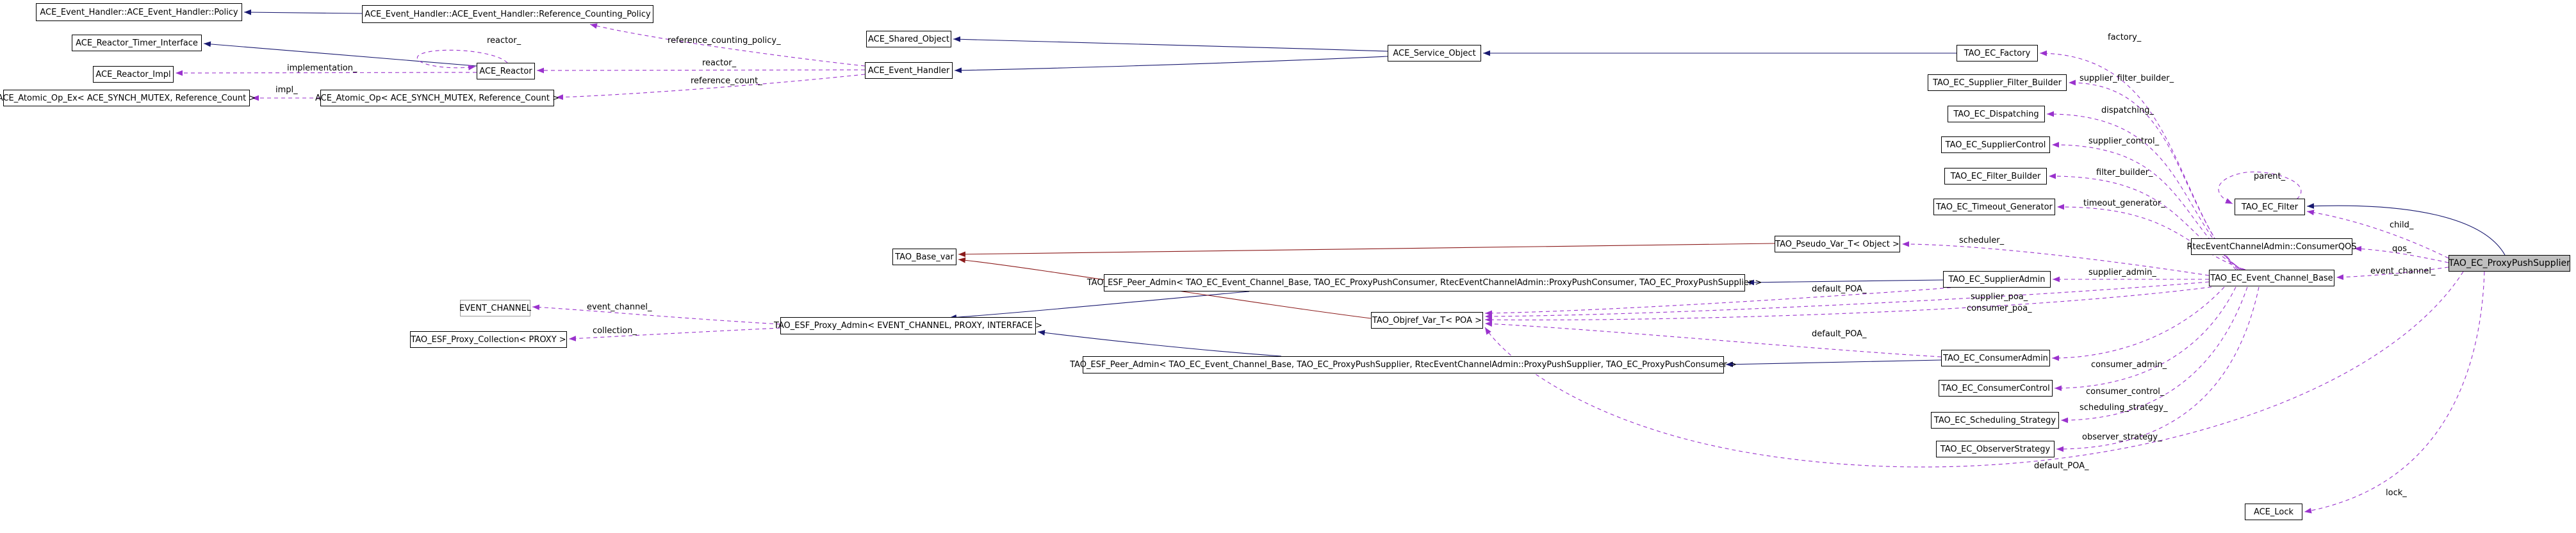 The height and width of the screenshot is (533, 2576). Describe the element at coordinates (1999, 297) in the screenshot. I see `edge-label-supplier-poa: supplier_poa_` at that location.